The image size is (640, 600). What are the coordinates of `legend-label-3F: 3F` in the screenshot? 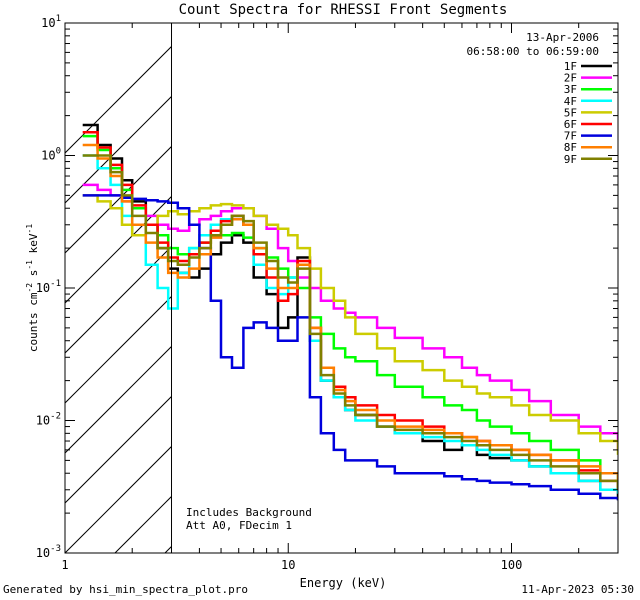 It's located at (570, 89).